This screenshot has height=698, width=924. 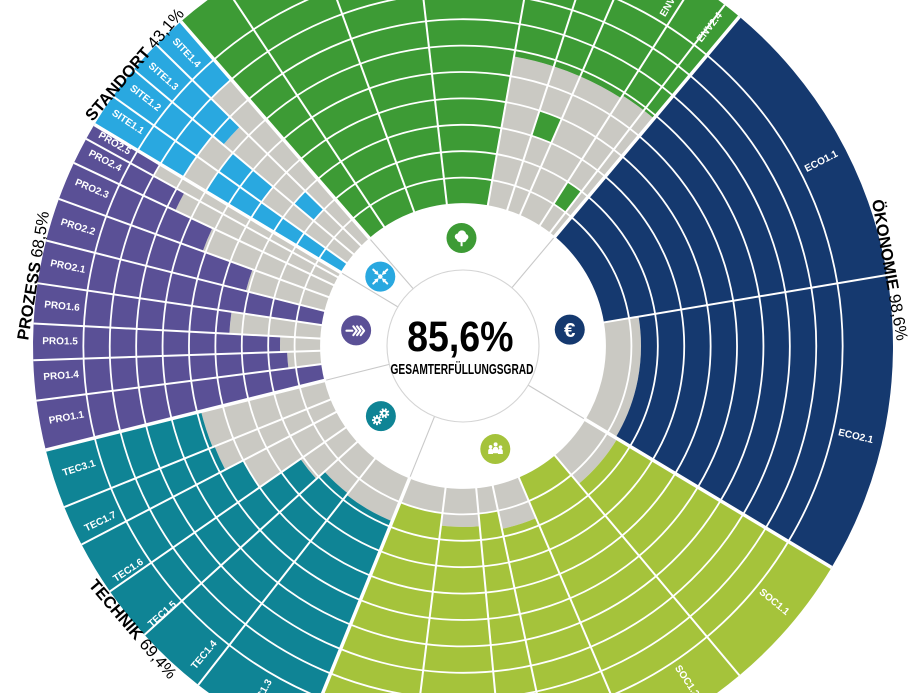 I want to click on svg-text: 85,6%, so click(x=460, y=337).